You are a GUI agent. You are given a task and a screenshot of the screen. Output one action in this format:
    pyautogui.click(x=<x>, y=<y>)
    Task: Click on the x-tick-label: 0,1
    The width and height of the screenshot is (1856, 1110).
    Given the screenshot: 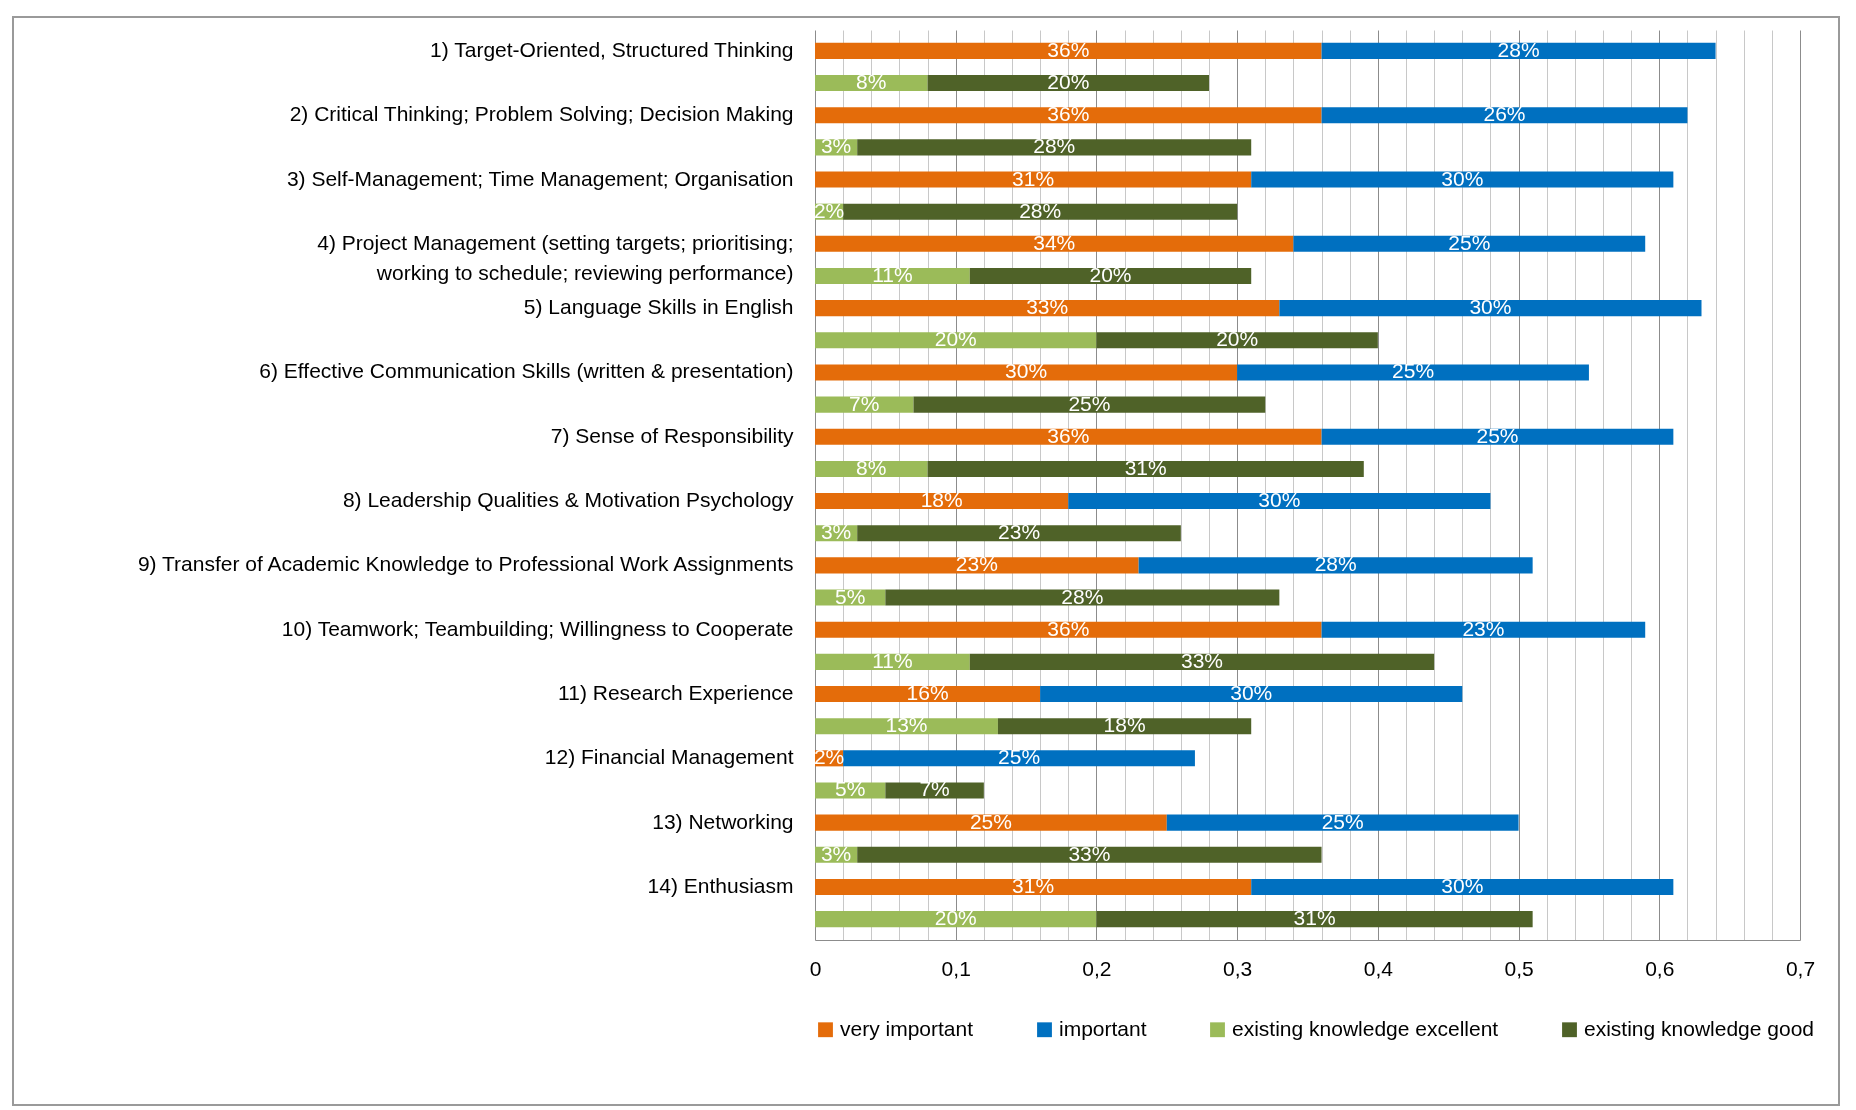 What is the action you would take?
    pyautogui.click(x=956, y=968)
    